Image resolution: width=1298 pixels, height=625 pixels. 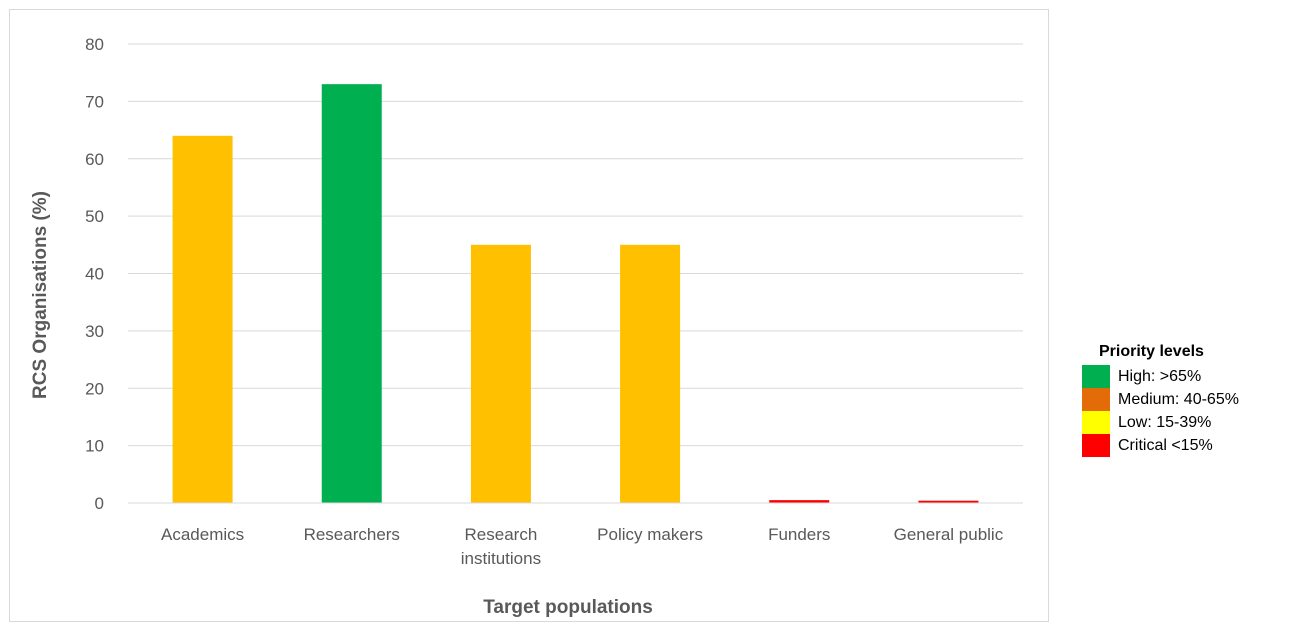 I want to click on legend-item: Low: 15-39%, so click(x=1160, y=422).